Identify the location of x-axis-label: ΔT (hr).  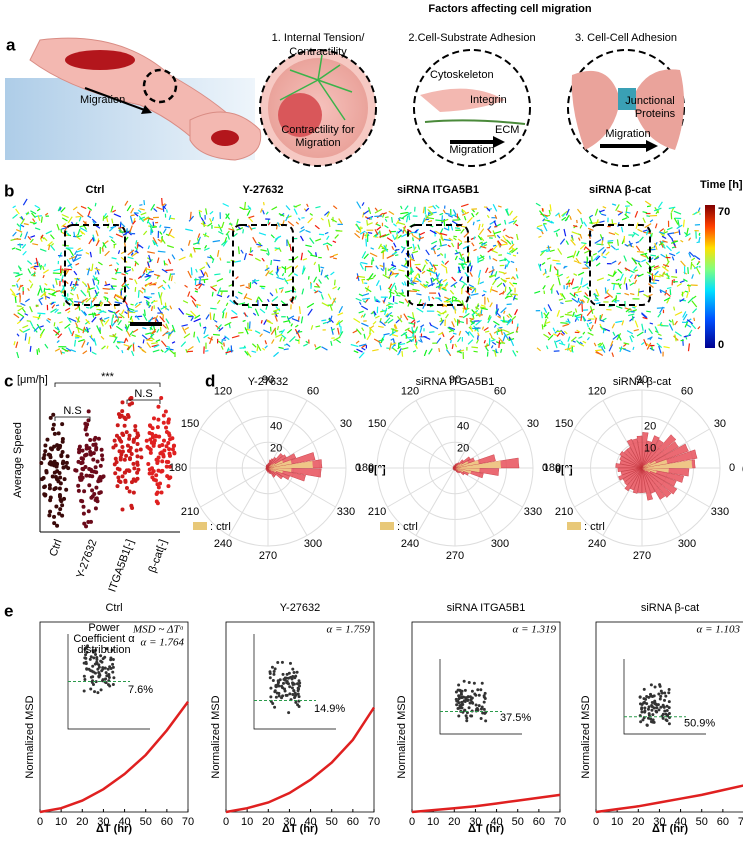
(300, 829).